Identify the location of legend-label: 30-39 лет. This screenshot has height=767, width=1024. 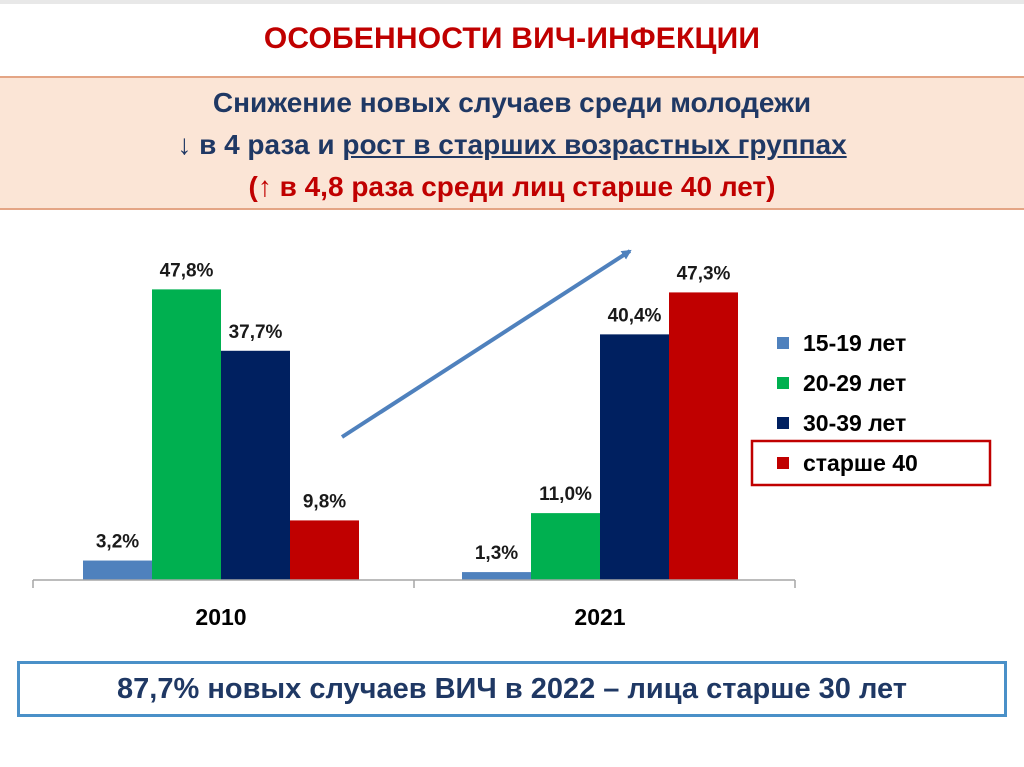
(854, 423).